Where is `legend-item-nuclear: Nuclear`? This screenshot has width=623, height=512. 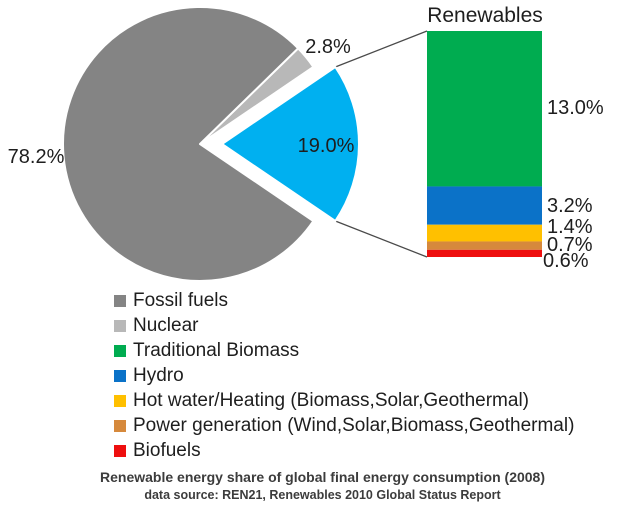 legend-item-nuclear: Nuclear is located at coordinates (344, 325).